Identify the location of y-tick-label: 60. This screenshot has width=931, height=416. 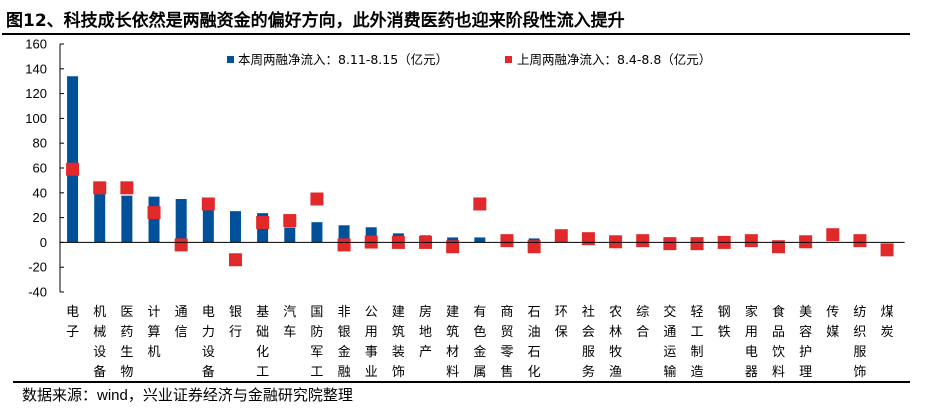
(40, 168).